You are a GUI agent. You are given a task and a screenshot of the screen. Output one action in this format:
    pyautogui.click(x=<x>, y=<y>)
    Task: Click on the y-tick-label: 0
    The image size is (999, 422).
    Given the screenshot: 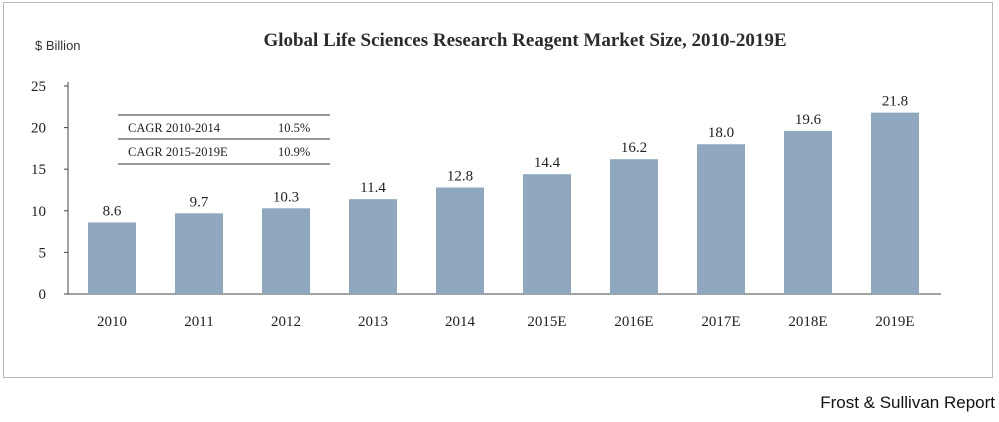 What is the action you would take?
    pyautogui.click(x=43, y=295)
    